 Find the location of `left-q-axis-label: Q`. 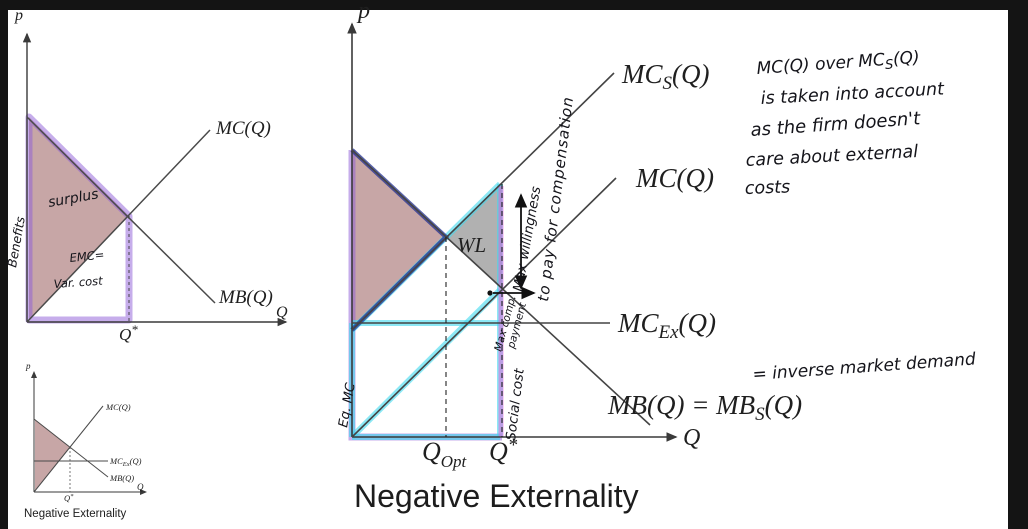

left-q-axis-label: Q is located at coordinates (282, 312).